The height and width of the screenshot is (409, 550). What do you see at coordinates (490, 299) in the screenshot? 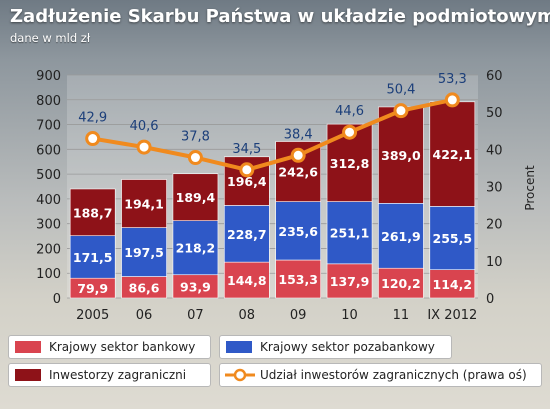
I see `y2-tick-label: 0` at bounding box center [490, 299].